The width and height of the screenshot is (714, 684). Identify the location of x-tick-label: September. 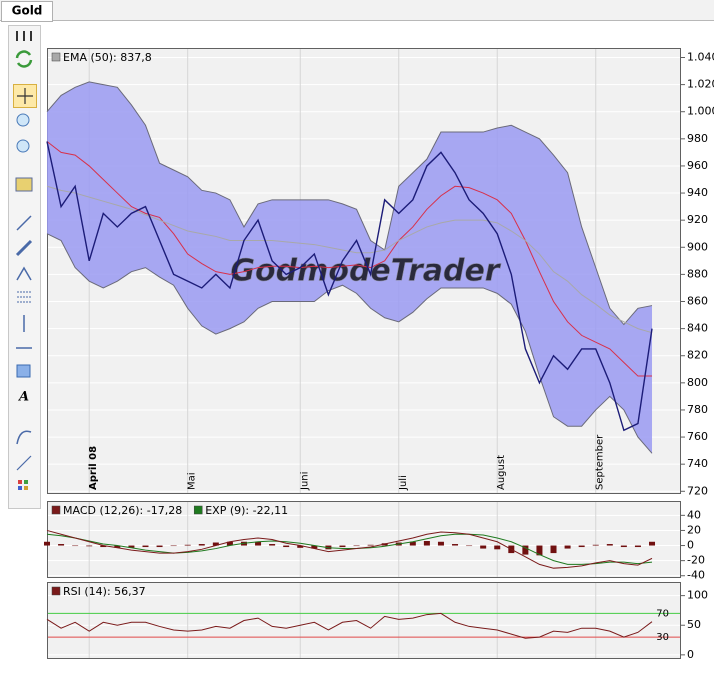
(600, 462).